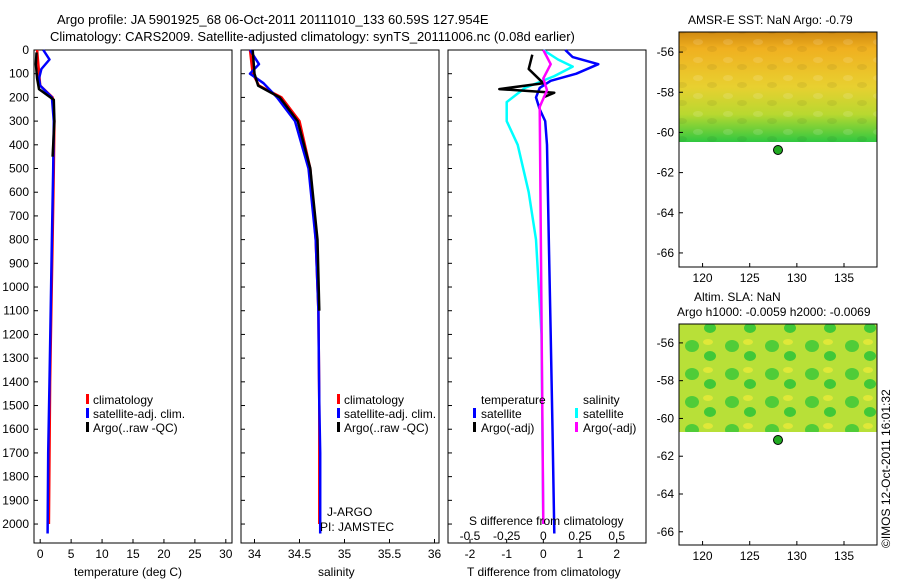 Image resolution: width=900 pixels, height=580 pixels. I want to click on legend-title-salinity: salinity, so click(601, 400).